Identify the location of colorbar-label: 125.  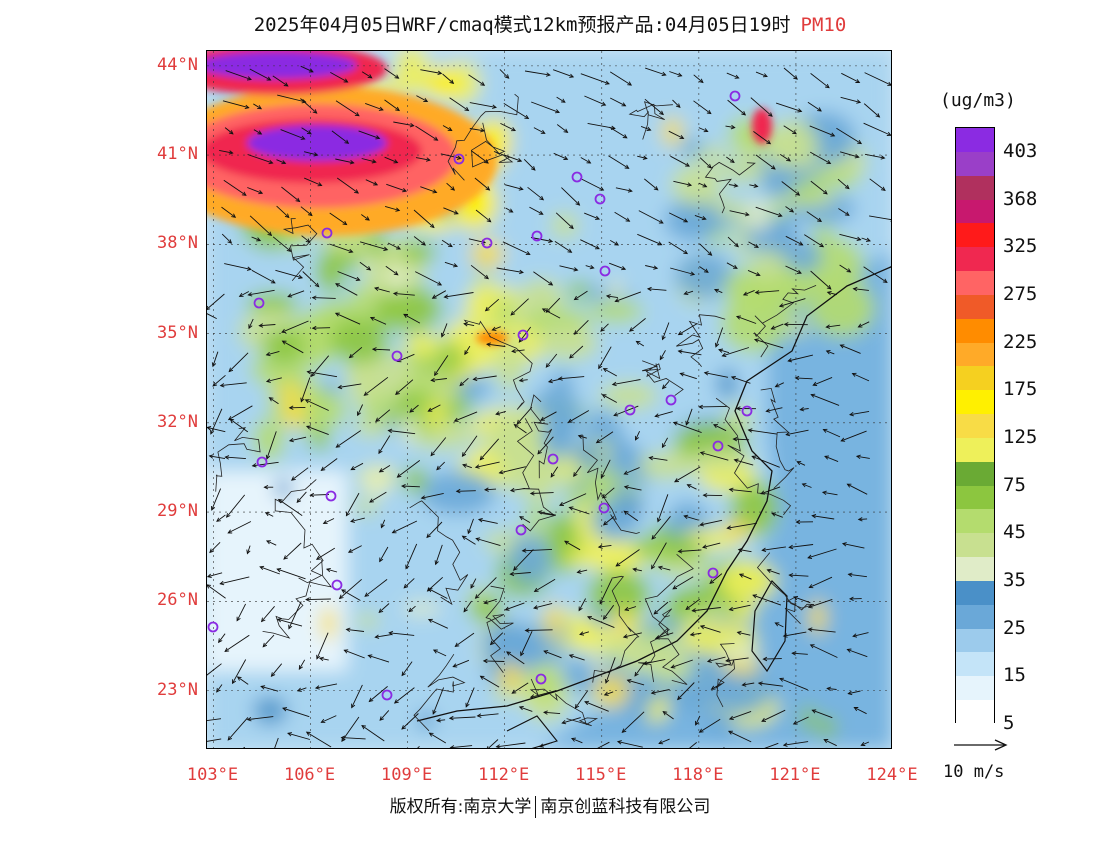
(1020, 436).